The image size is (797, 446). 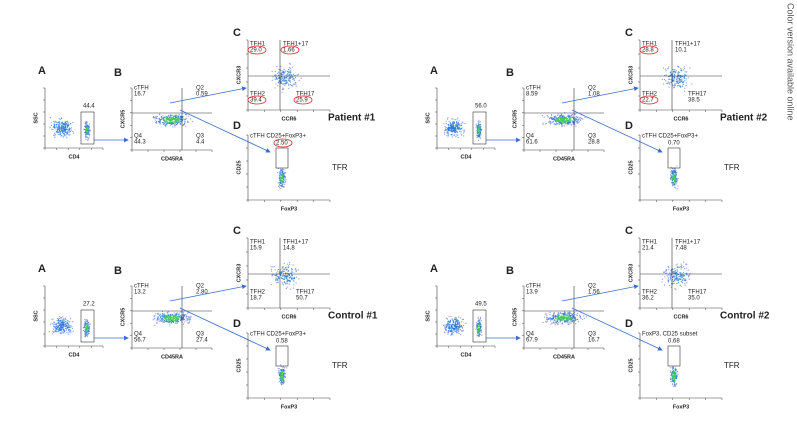 I want to click on plot-letter: B, so click(x=118, y=73).